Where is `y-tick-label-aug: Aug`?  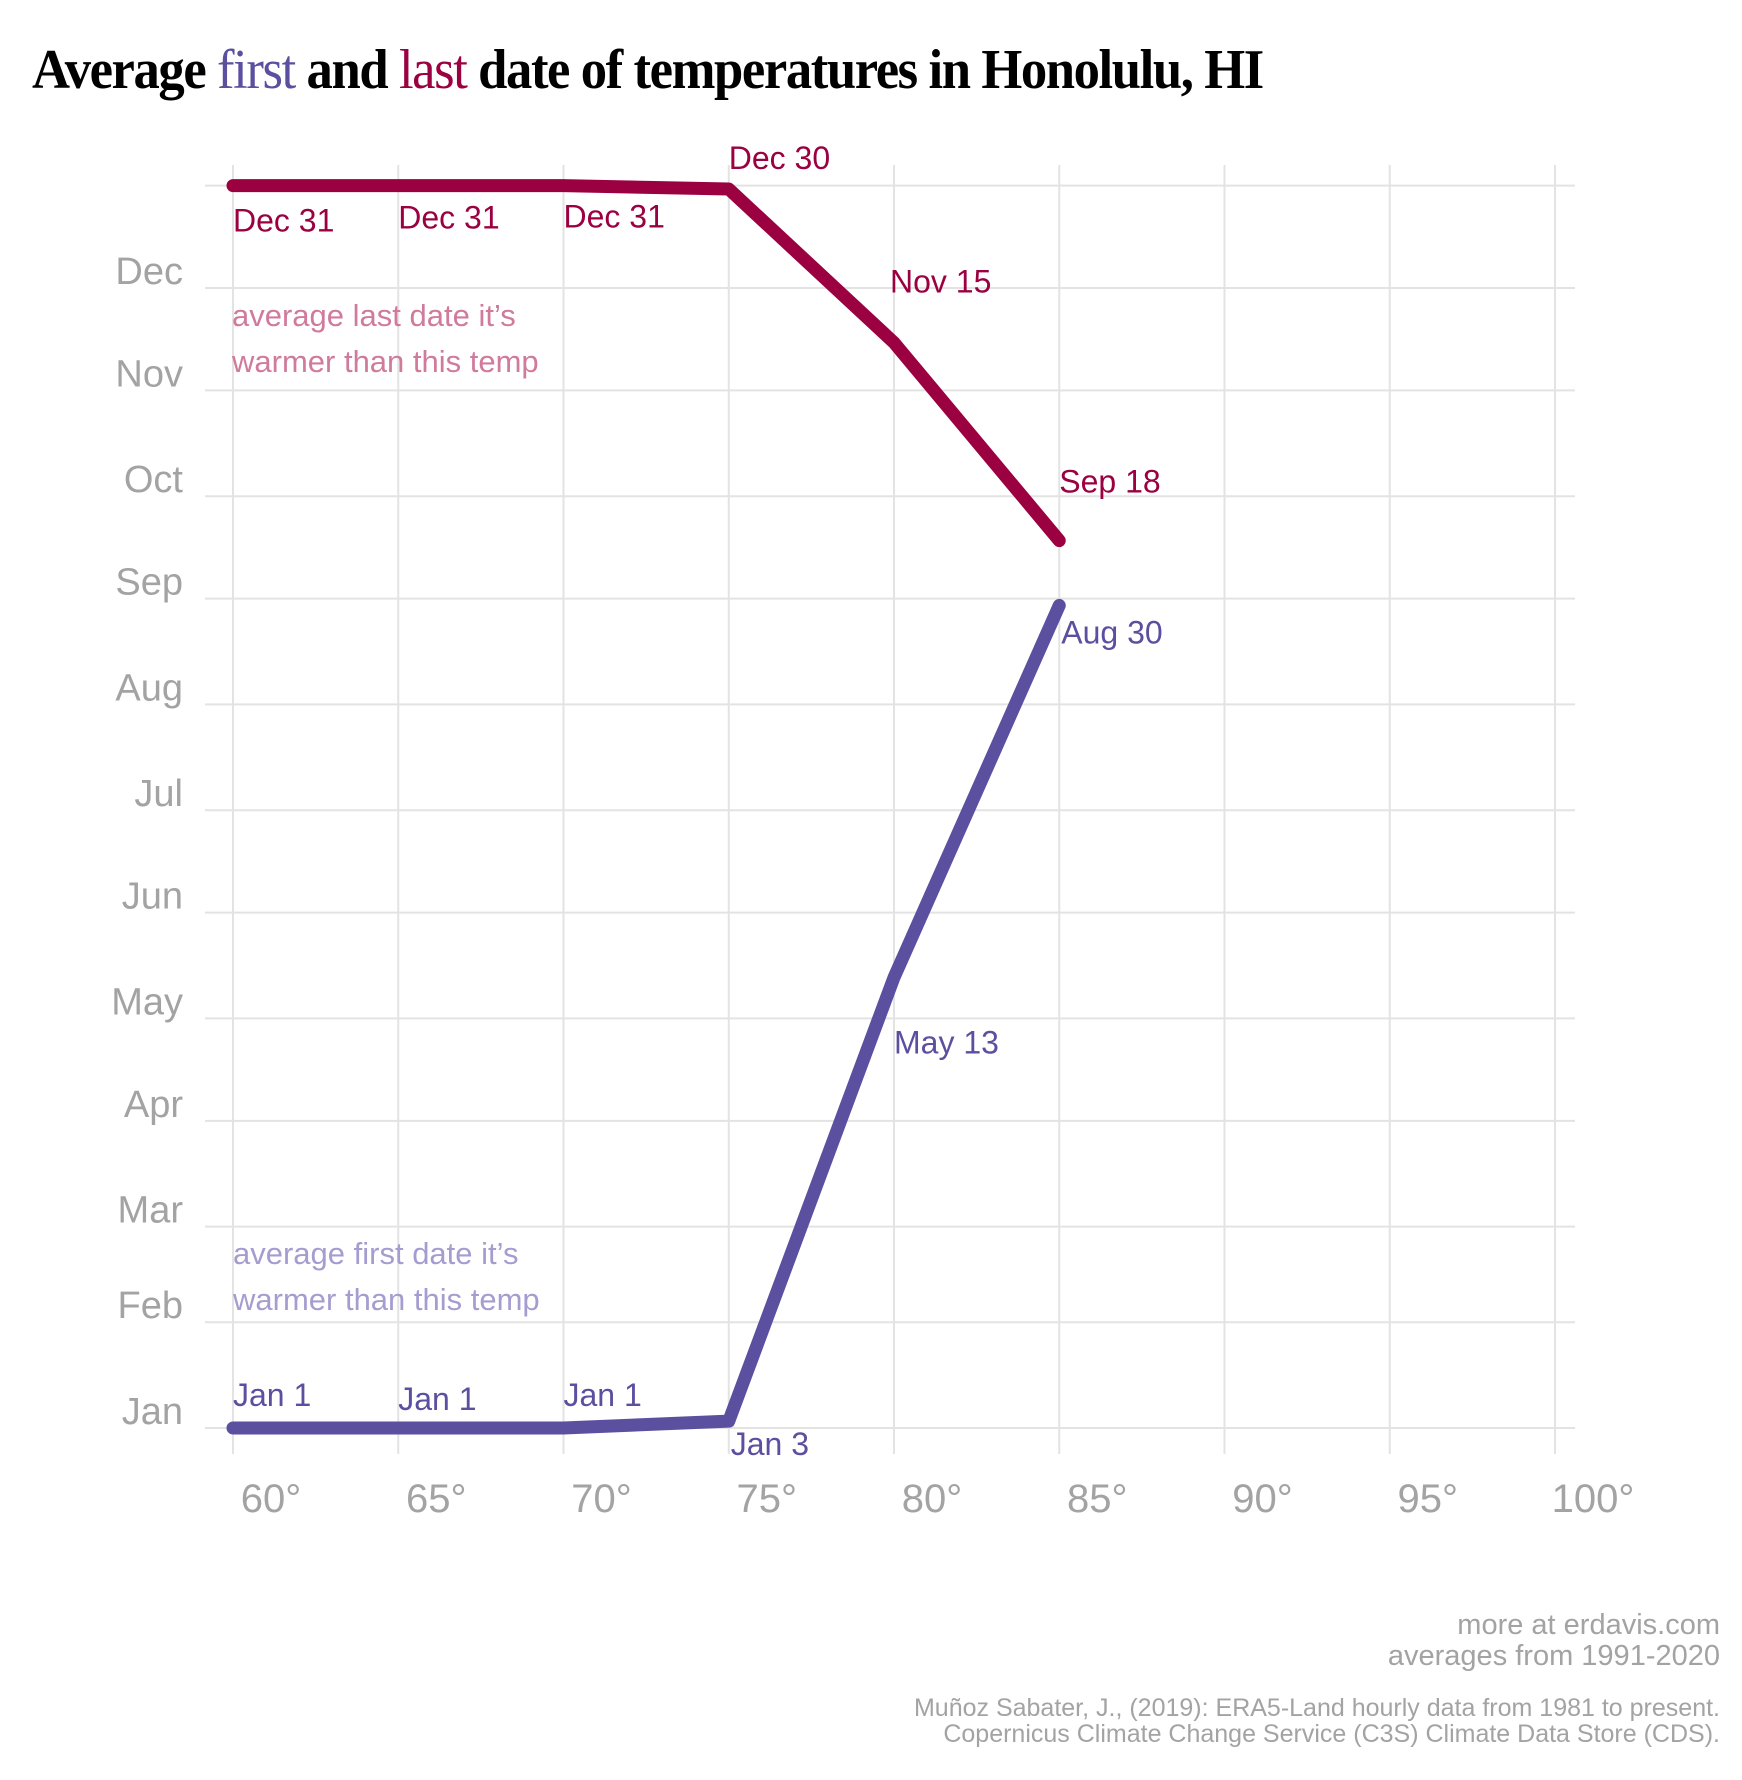 y-tick-label-aug: Aug is located at coordinates (149, 688).